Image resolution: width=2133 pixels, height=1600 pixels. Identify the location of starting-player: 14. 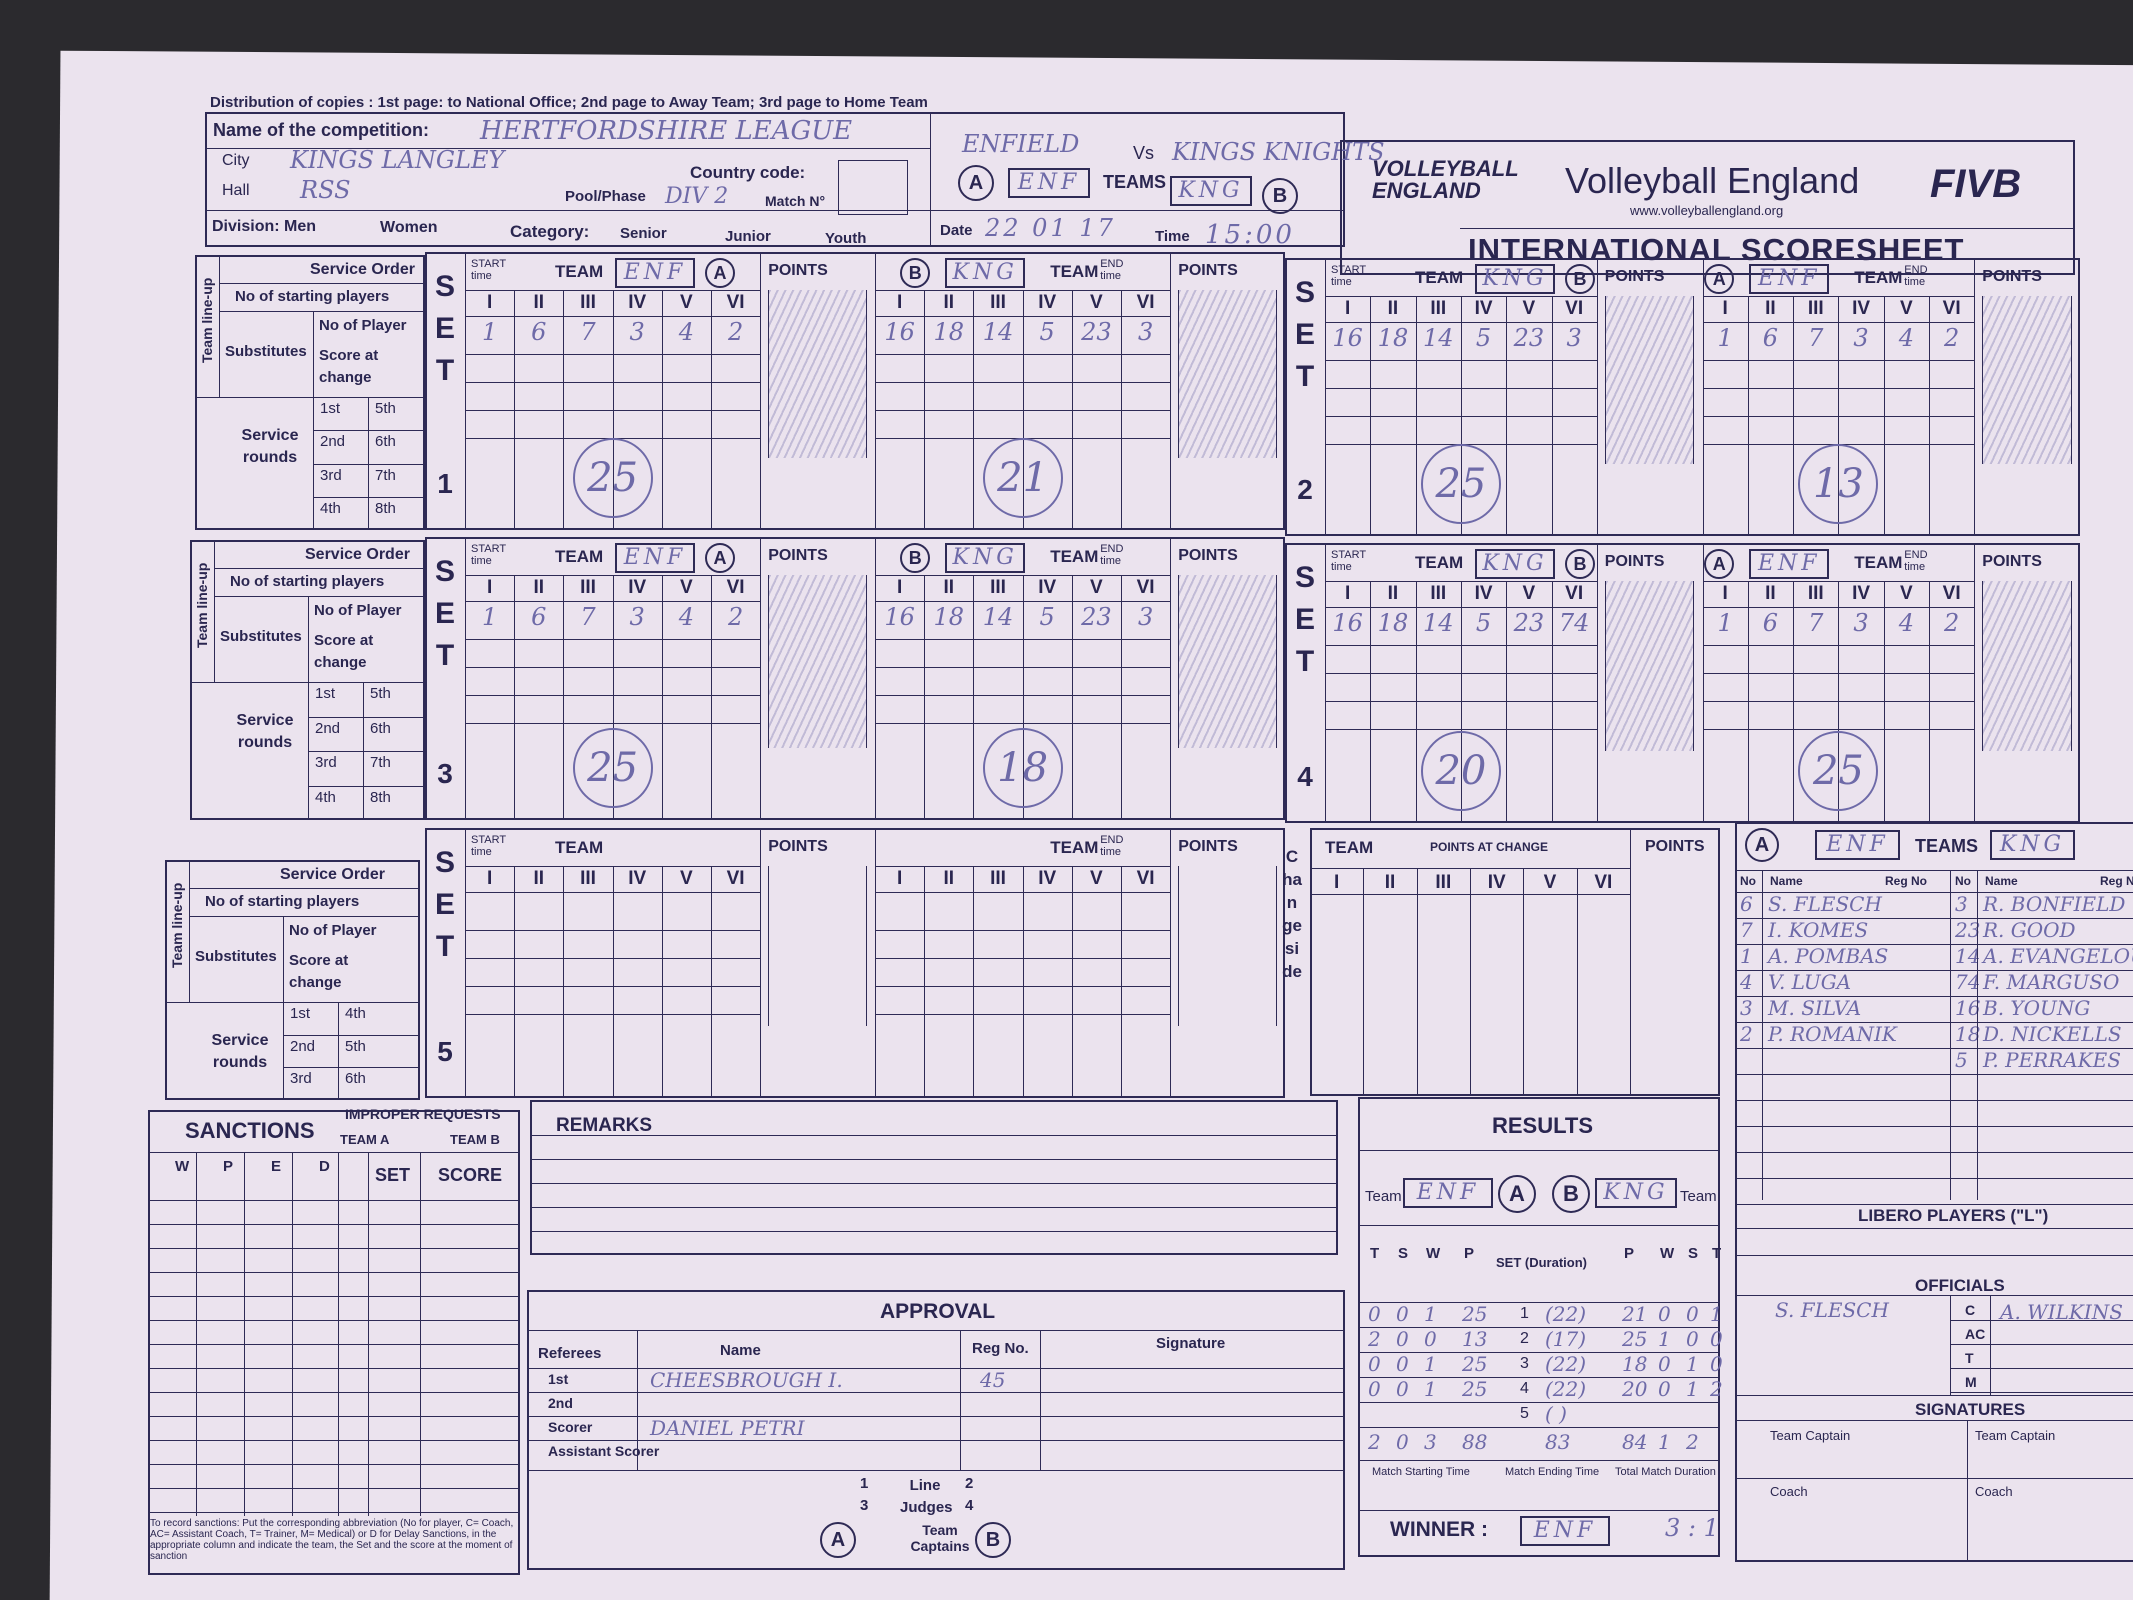
(1438, 623).